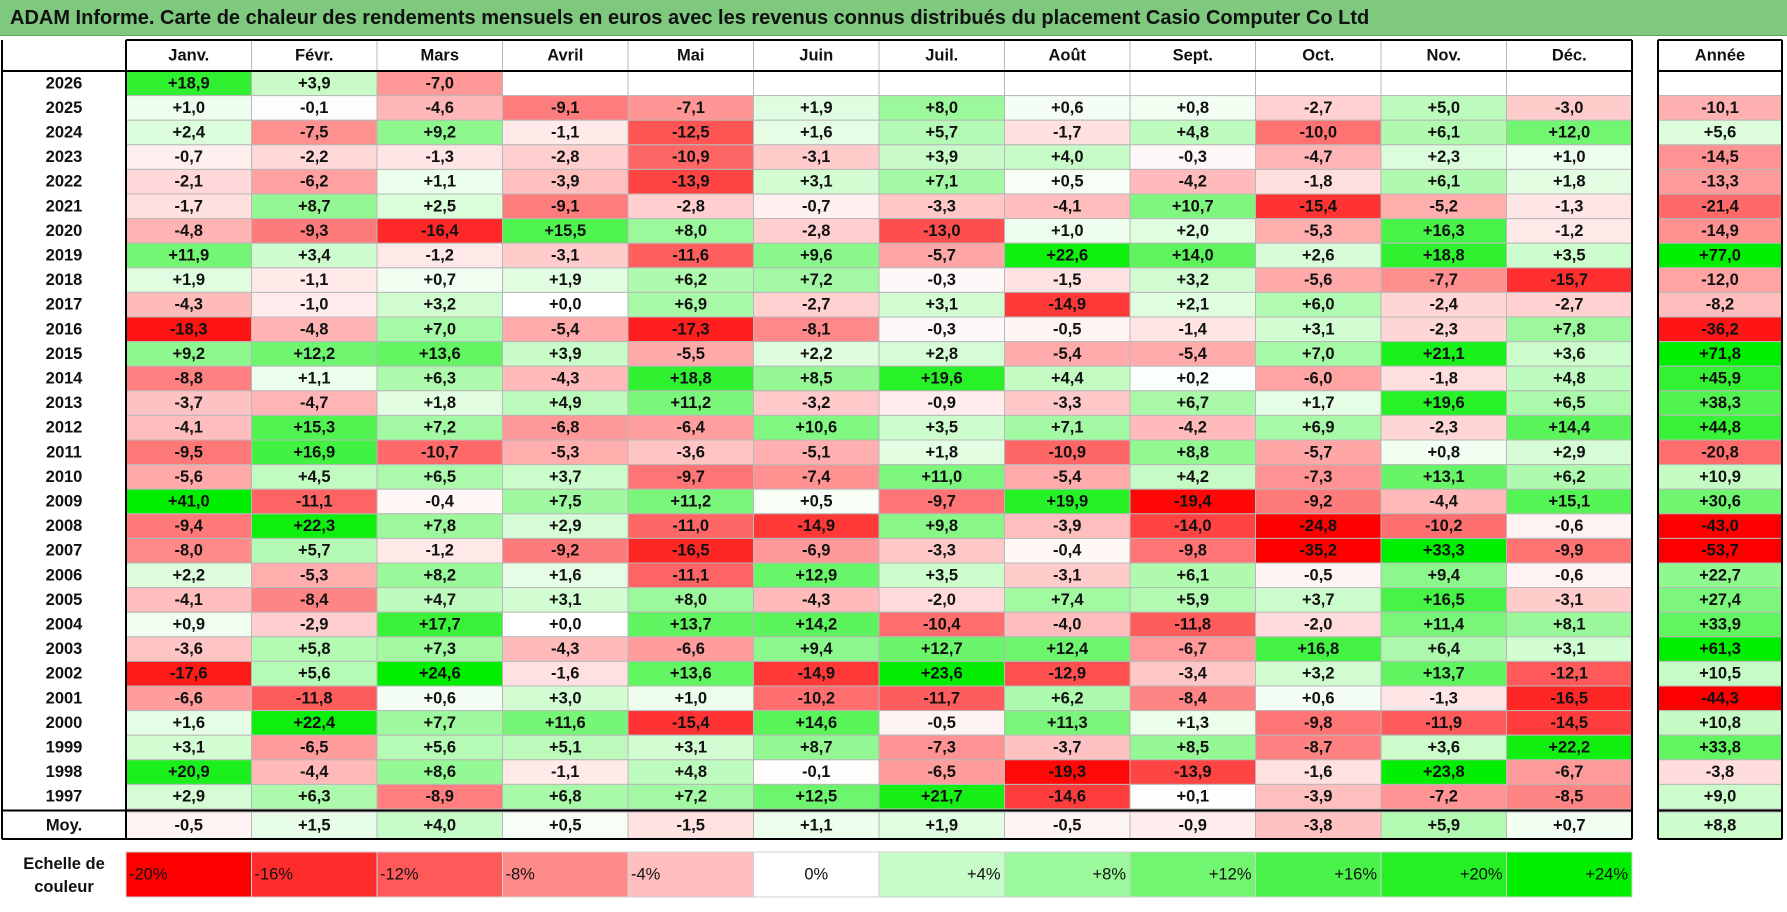  I want to click on heatmap-cell-value: +12,9, so click(816, 575).